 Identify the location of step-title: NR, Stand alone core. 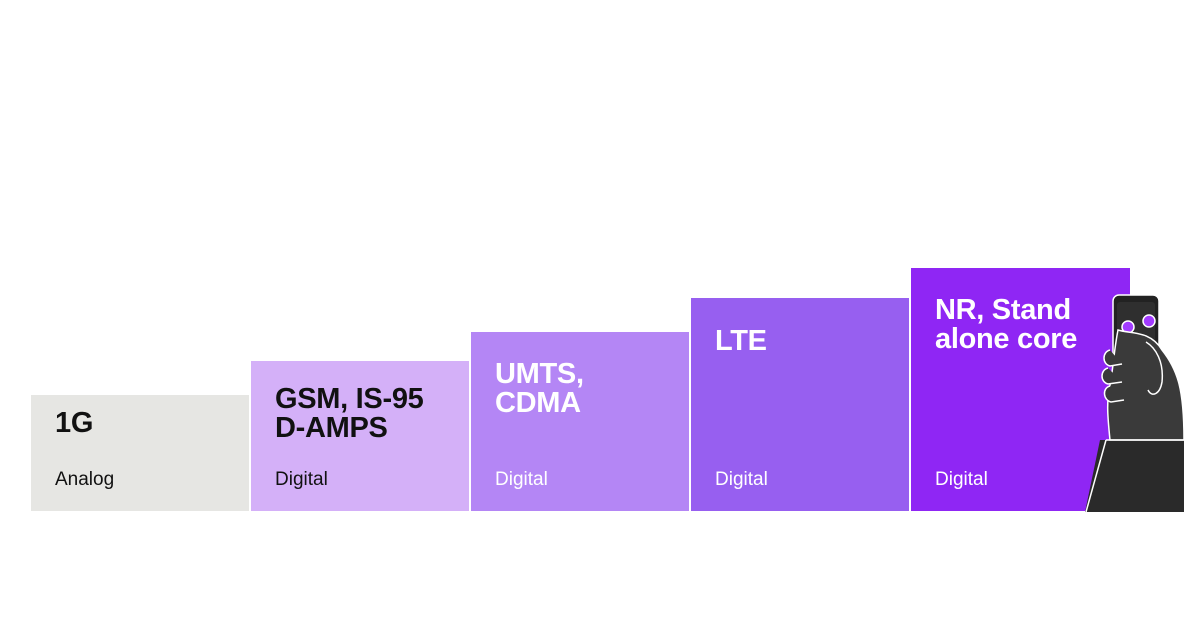
(1006, 324).